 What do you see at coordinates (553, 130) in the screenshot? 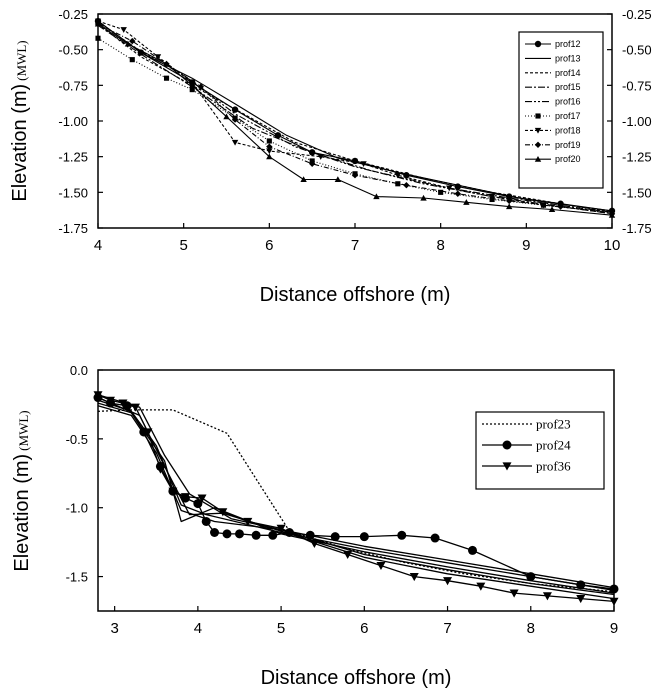
I see `chart-top-legend-item: prof18` at bounding box center [553, 130].